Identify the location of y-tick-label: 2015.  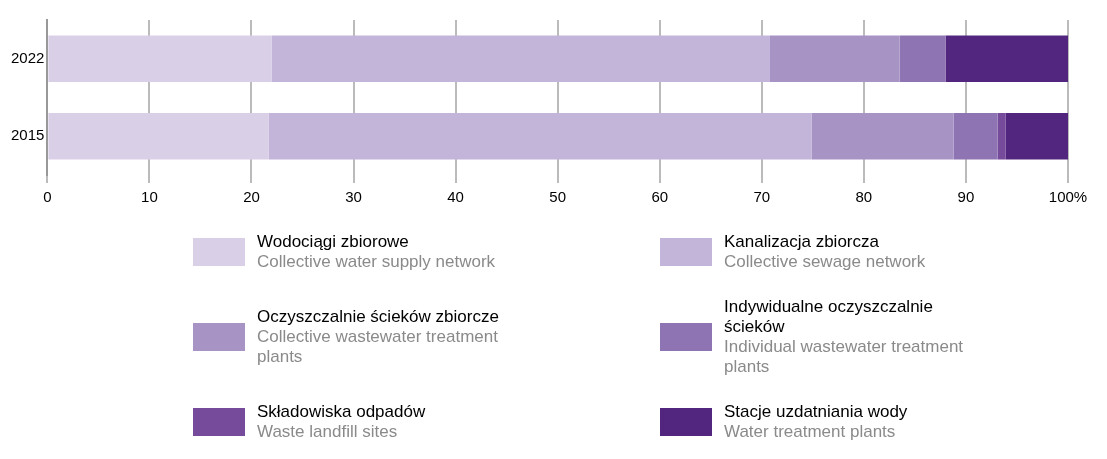
(27, 135).